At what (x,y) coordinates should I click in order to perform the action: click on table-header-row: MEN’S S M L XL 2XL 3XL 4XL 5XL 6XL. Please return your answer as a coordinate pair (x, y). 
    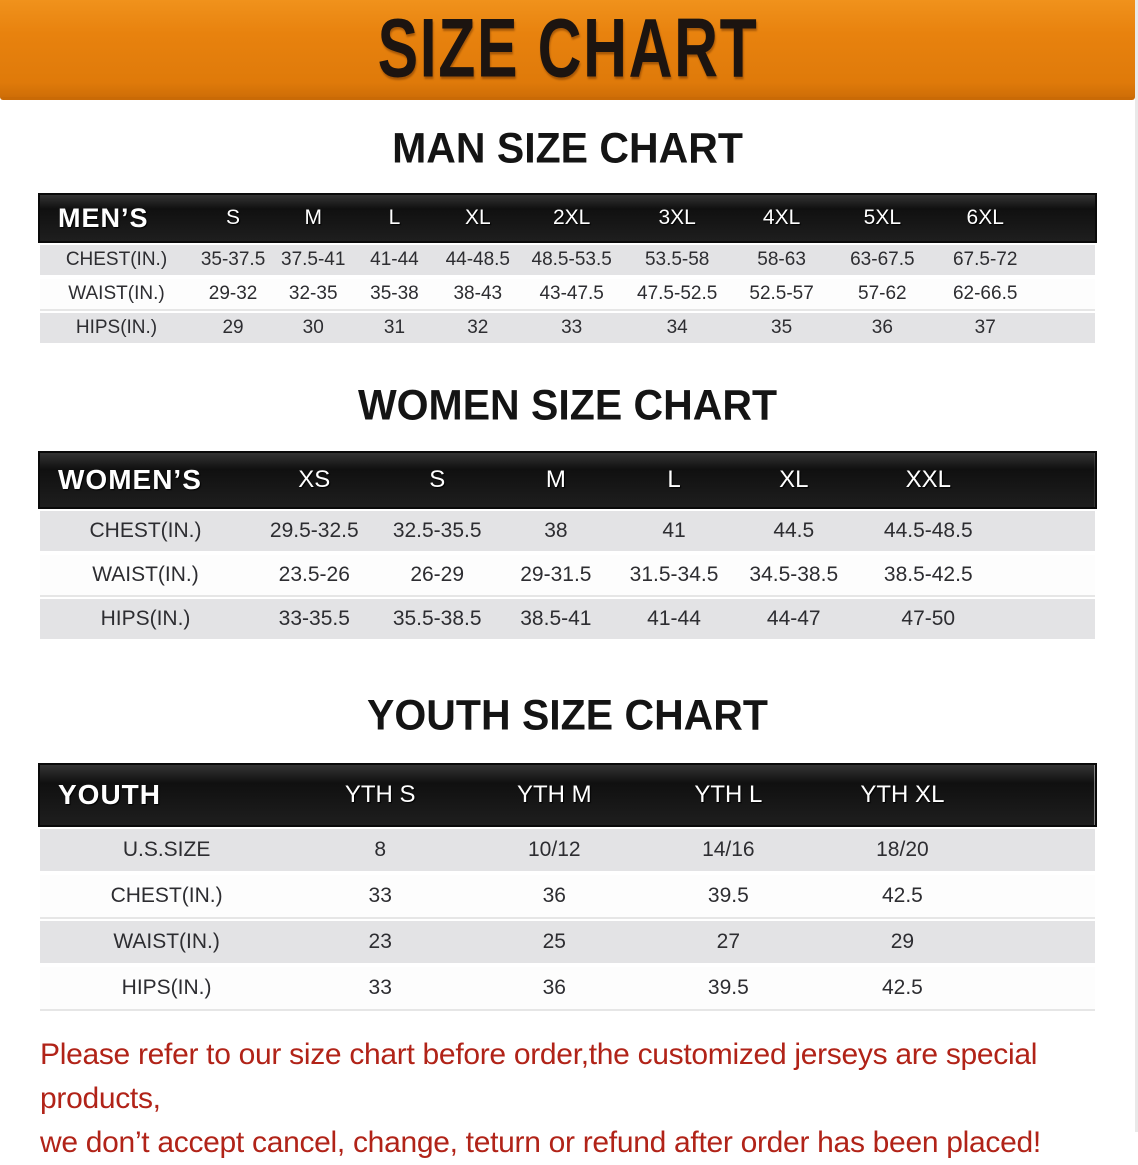
    Looking at the image, I should click on (567, 218).